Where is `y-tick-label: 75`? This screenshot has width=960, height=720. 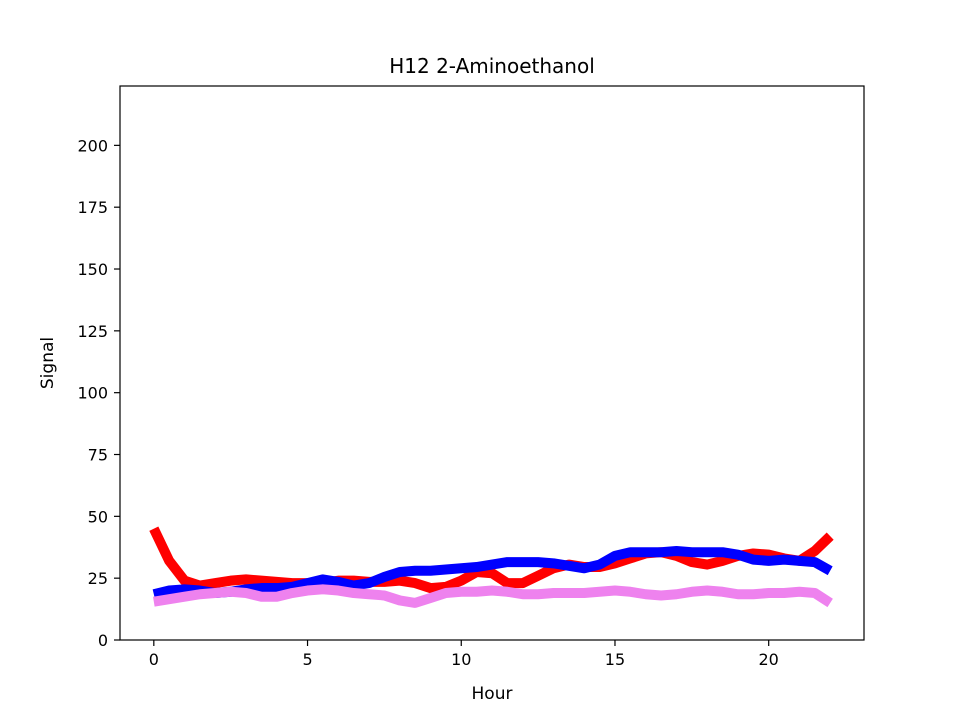 y-tick-label: 75 is located at coordinates (98, 455).